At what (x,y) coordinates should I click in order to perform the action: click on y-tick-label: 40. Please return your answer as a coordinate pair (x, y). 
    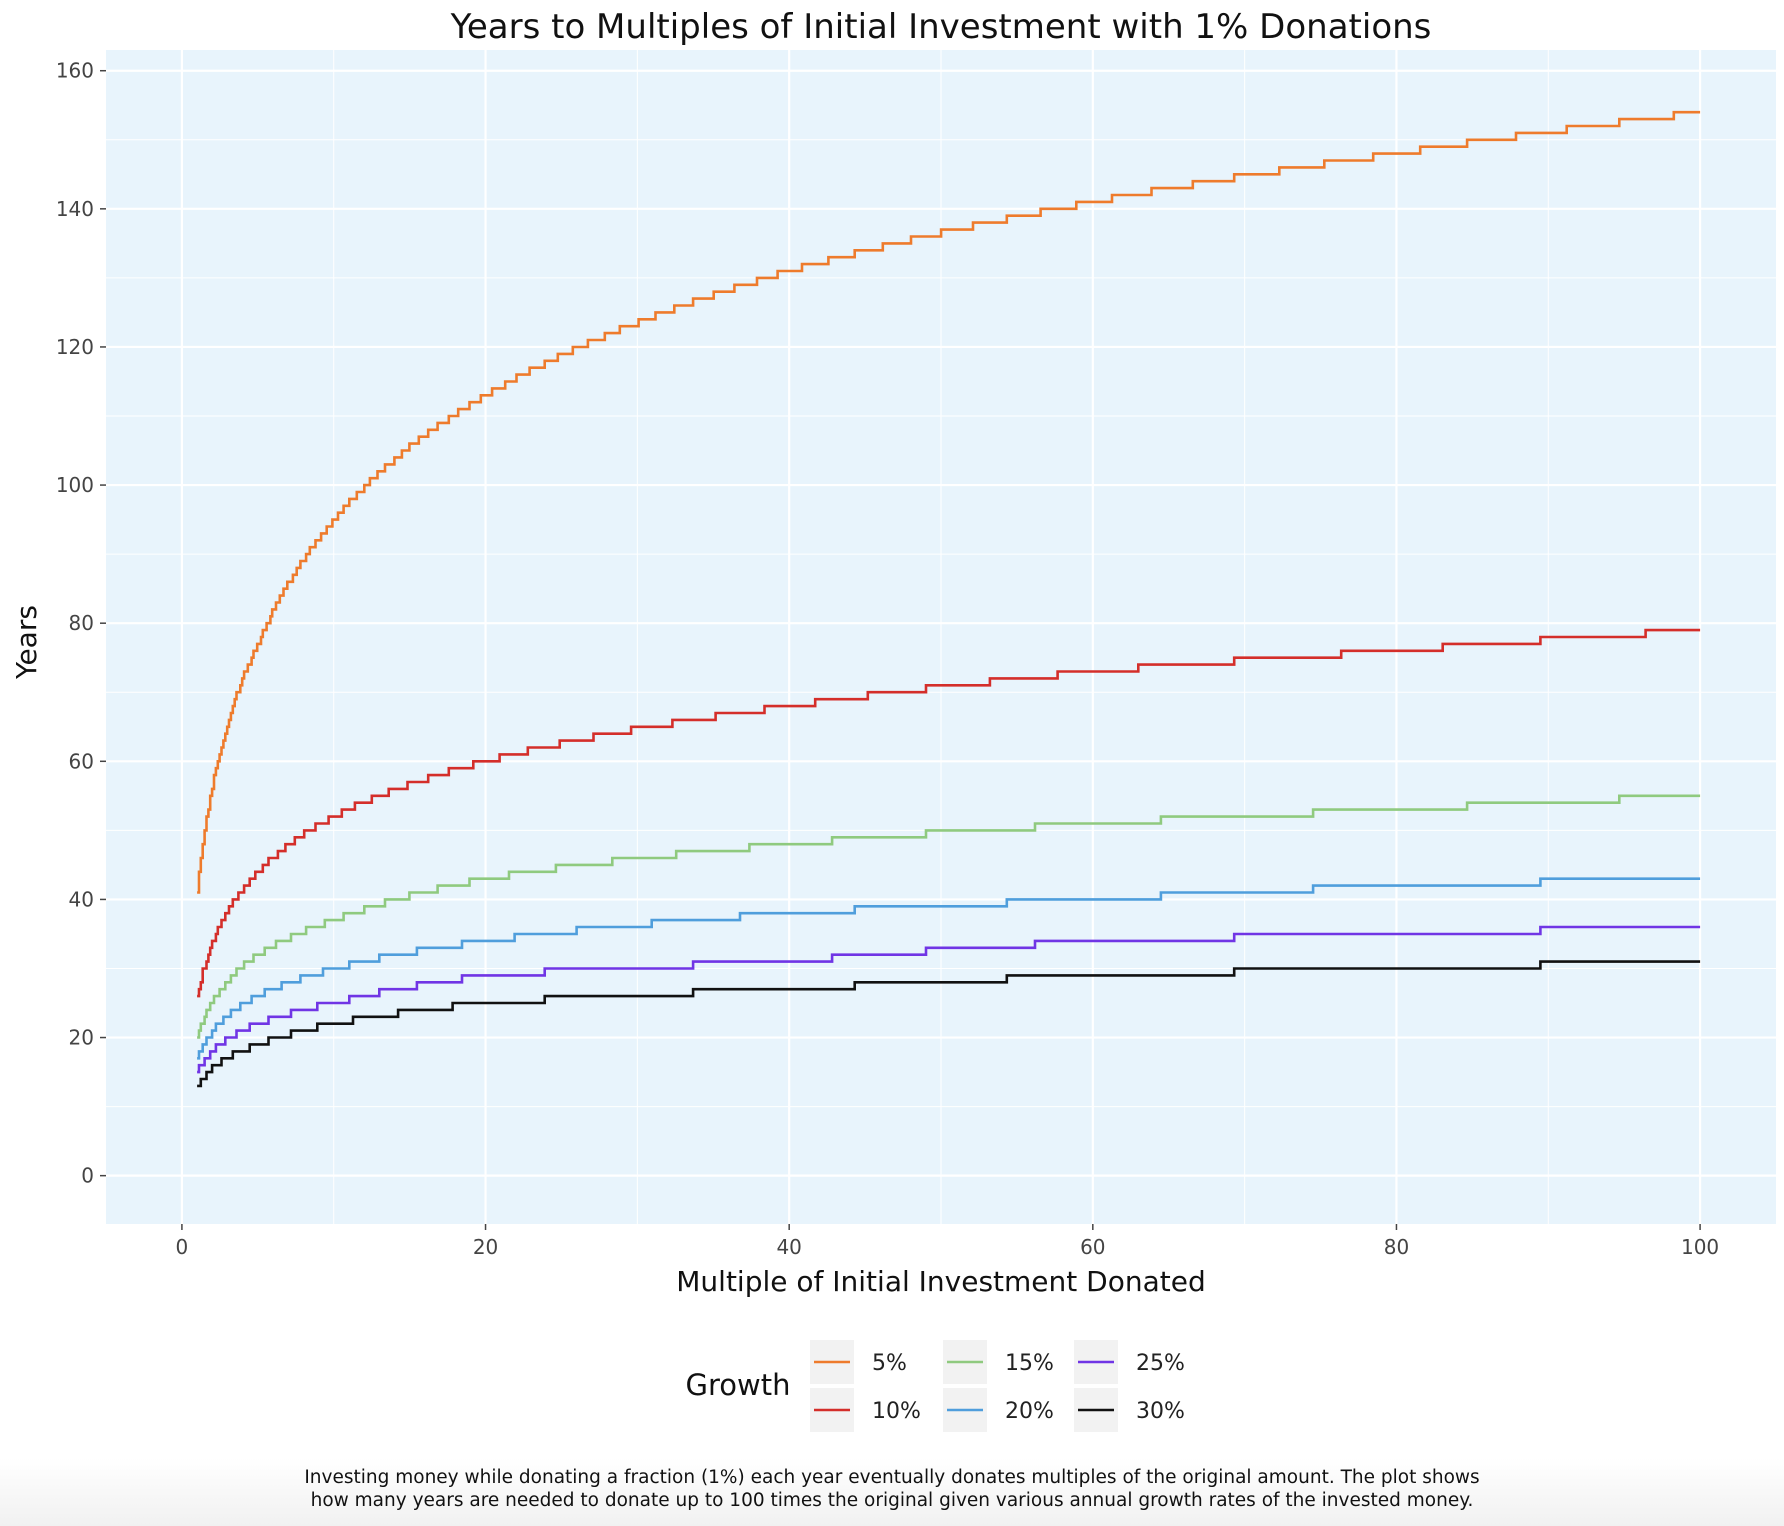
    Looking at the image, I should click on (81, 899).